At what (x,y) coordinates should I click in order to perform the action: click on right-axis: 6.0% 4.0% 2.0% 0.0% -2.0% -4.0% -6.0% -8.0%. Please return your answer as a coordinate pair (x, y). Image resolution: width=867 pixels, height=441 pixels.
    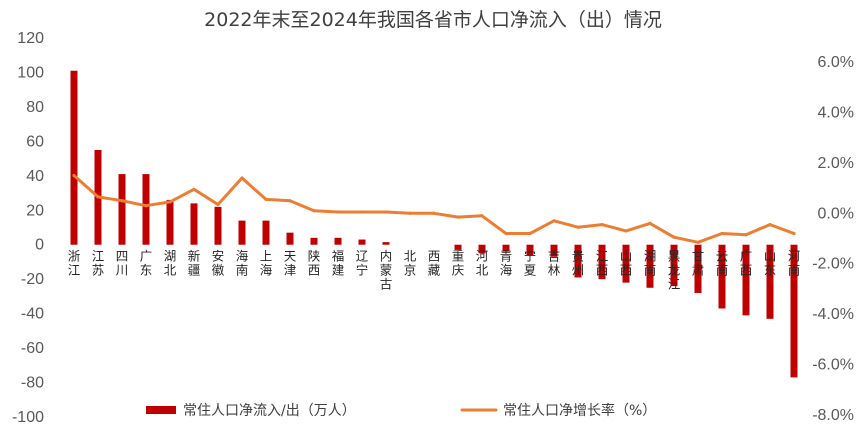
    Looking at the image, I should click on (833, 239).